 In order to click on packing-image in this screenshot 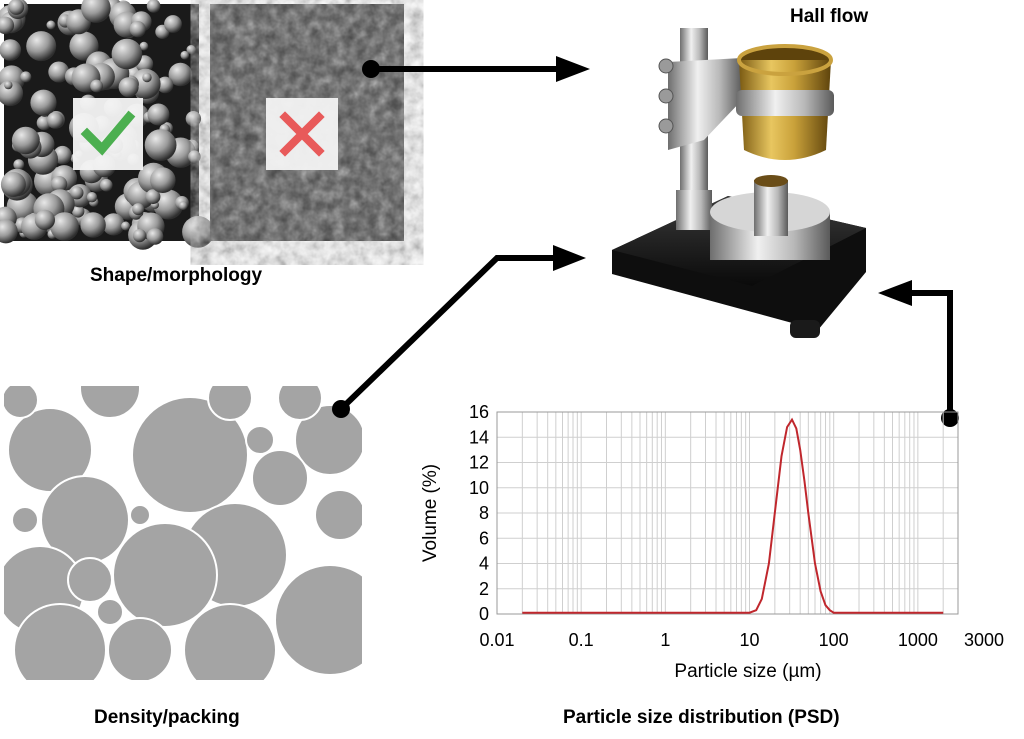, I will do `click(183, 533)`.